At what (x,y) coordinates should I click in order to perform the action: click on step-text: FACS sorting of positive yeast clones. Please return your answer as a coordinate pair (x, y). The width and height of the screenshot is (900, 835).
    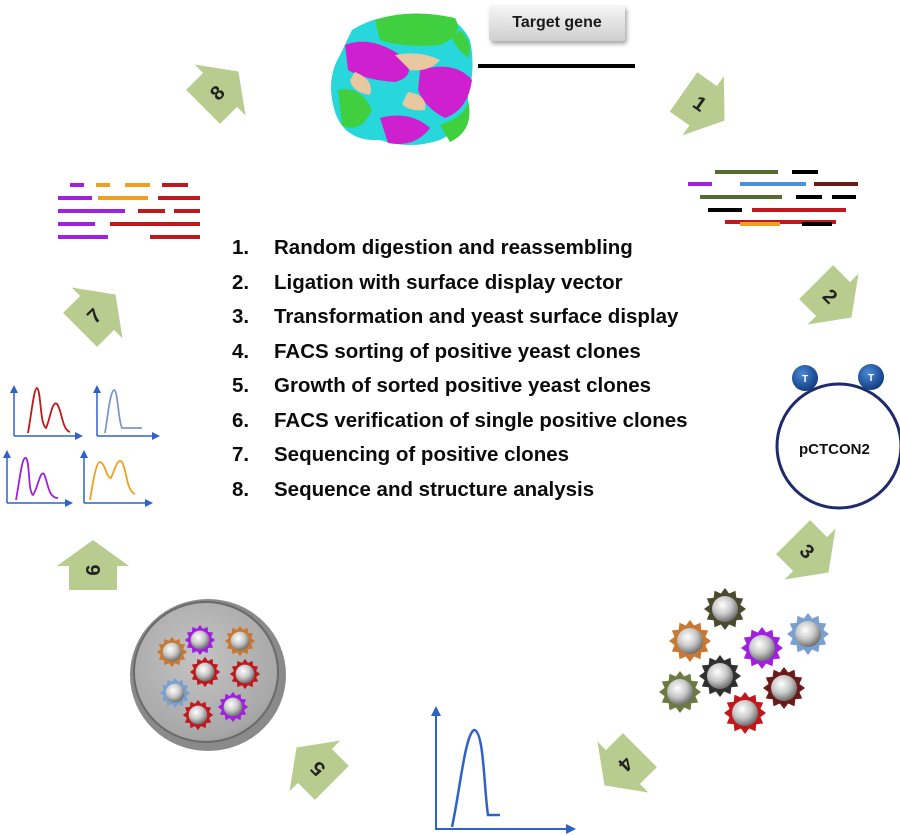
    Looking at the image, I should click on (457, 351).